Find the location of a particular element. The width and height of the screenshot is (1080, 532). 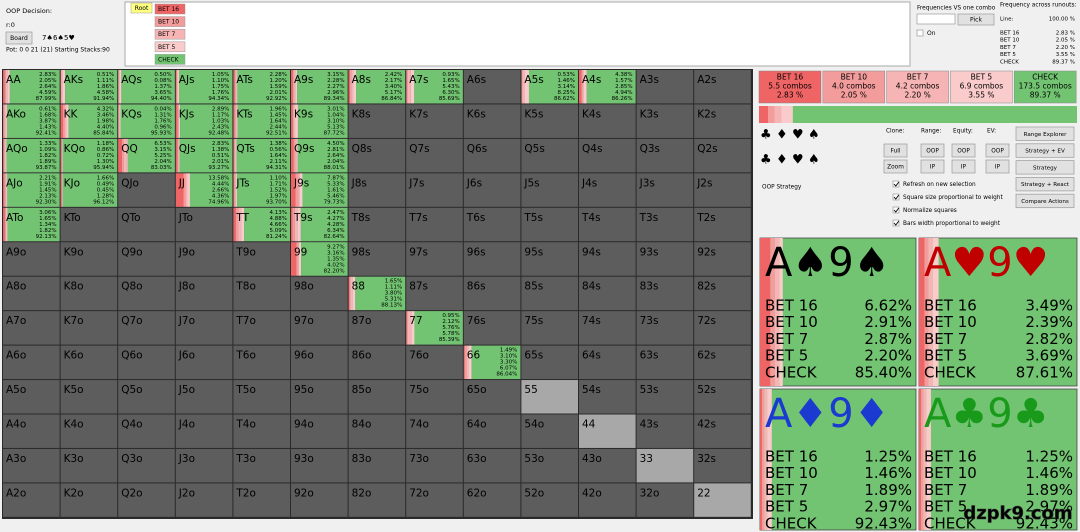

on-checkbox is located at coordinates (920, 33).